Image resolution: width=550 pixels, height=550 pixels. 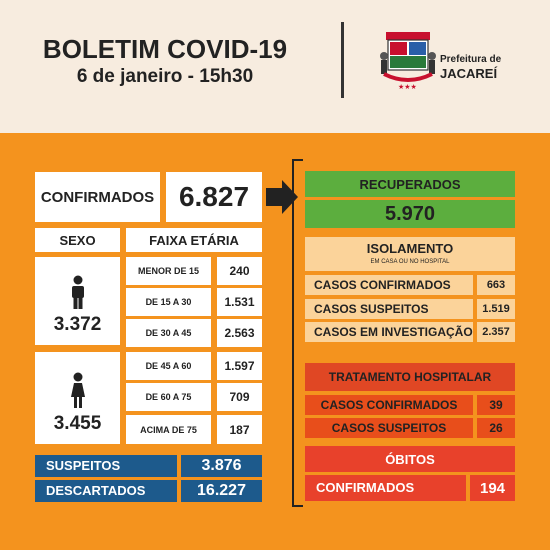 I want to click on bracket-connector, so click(x=297, y=333).